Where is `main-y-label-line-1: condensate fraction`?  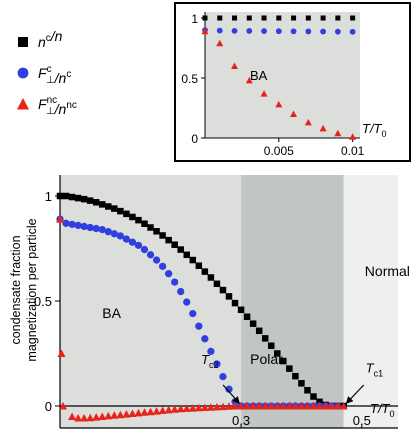
main-y-label-line-1: condensate fraction is located at coordinates (16, 289).